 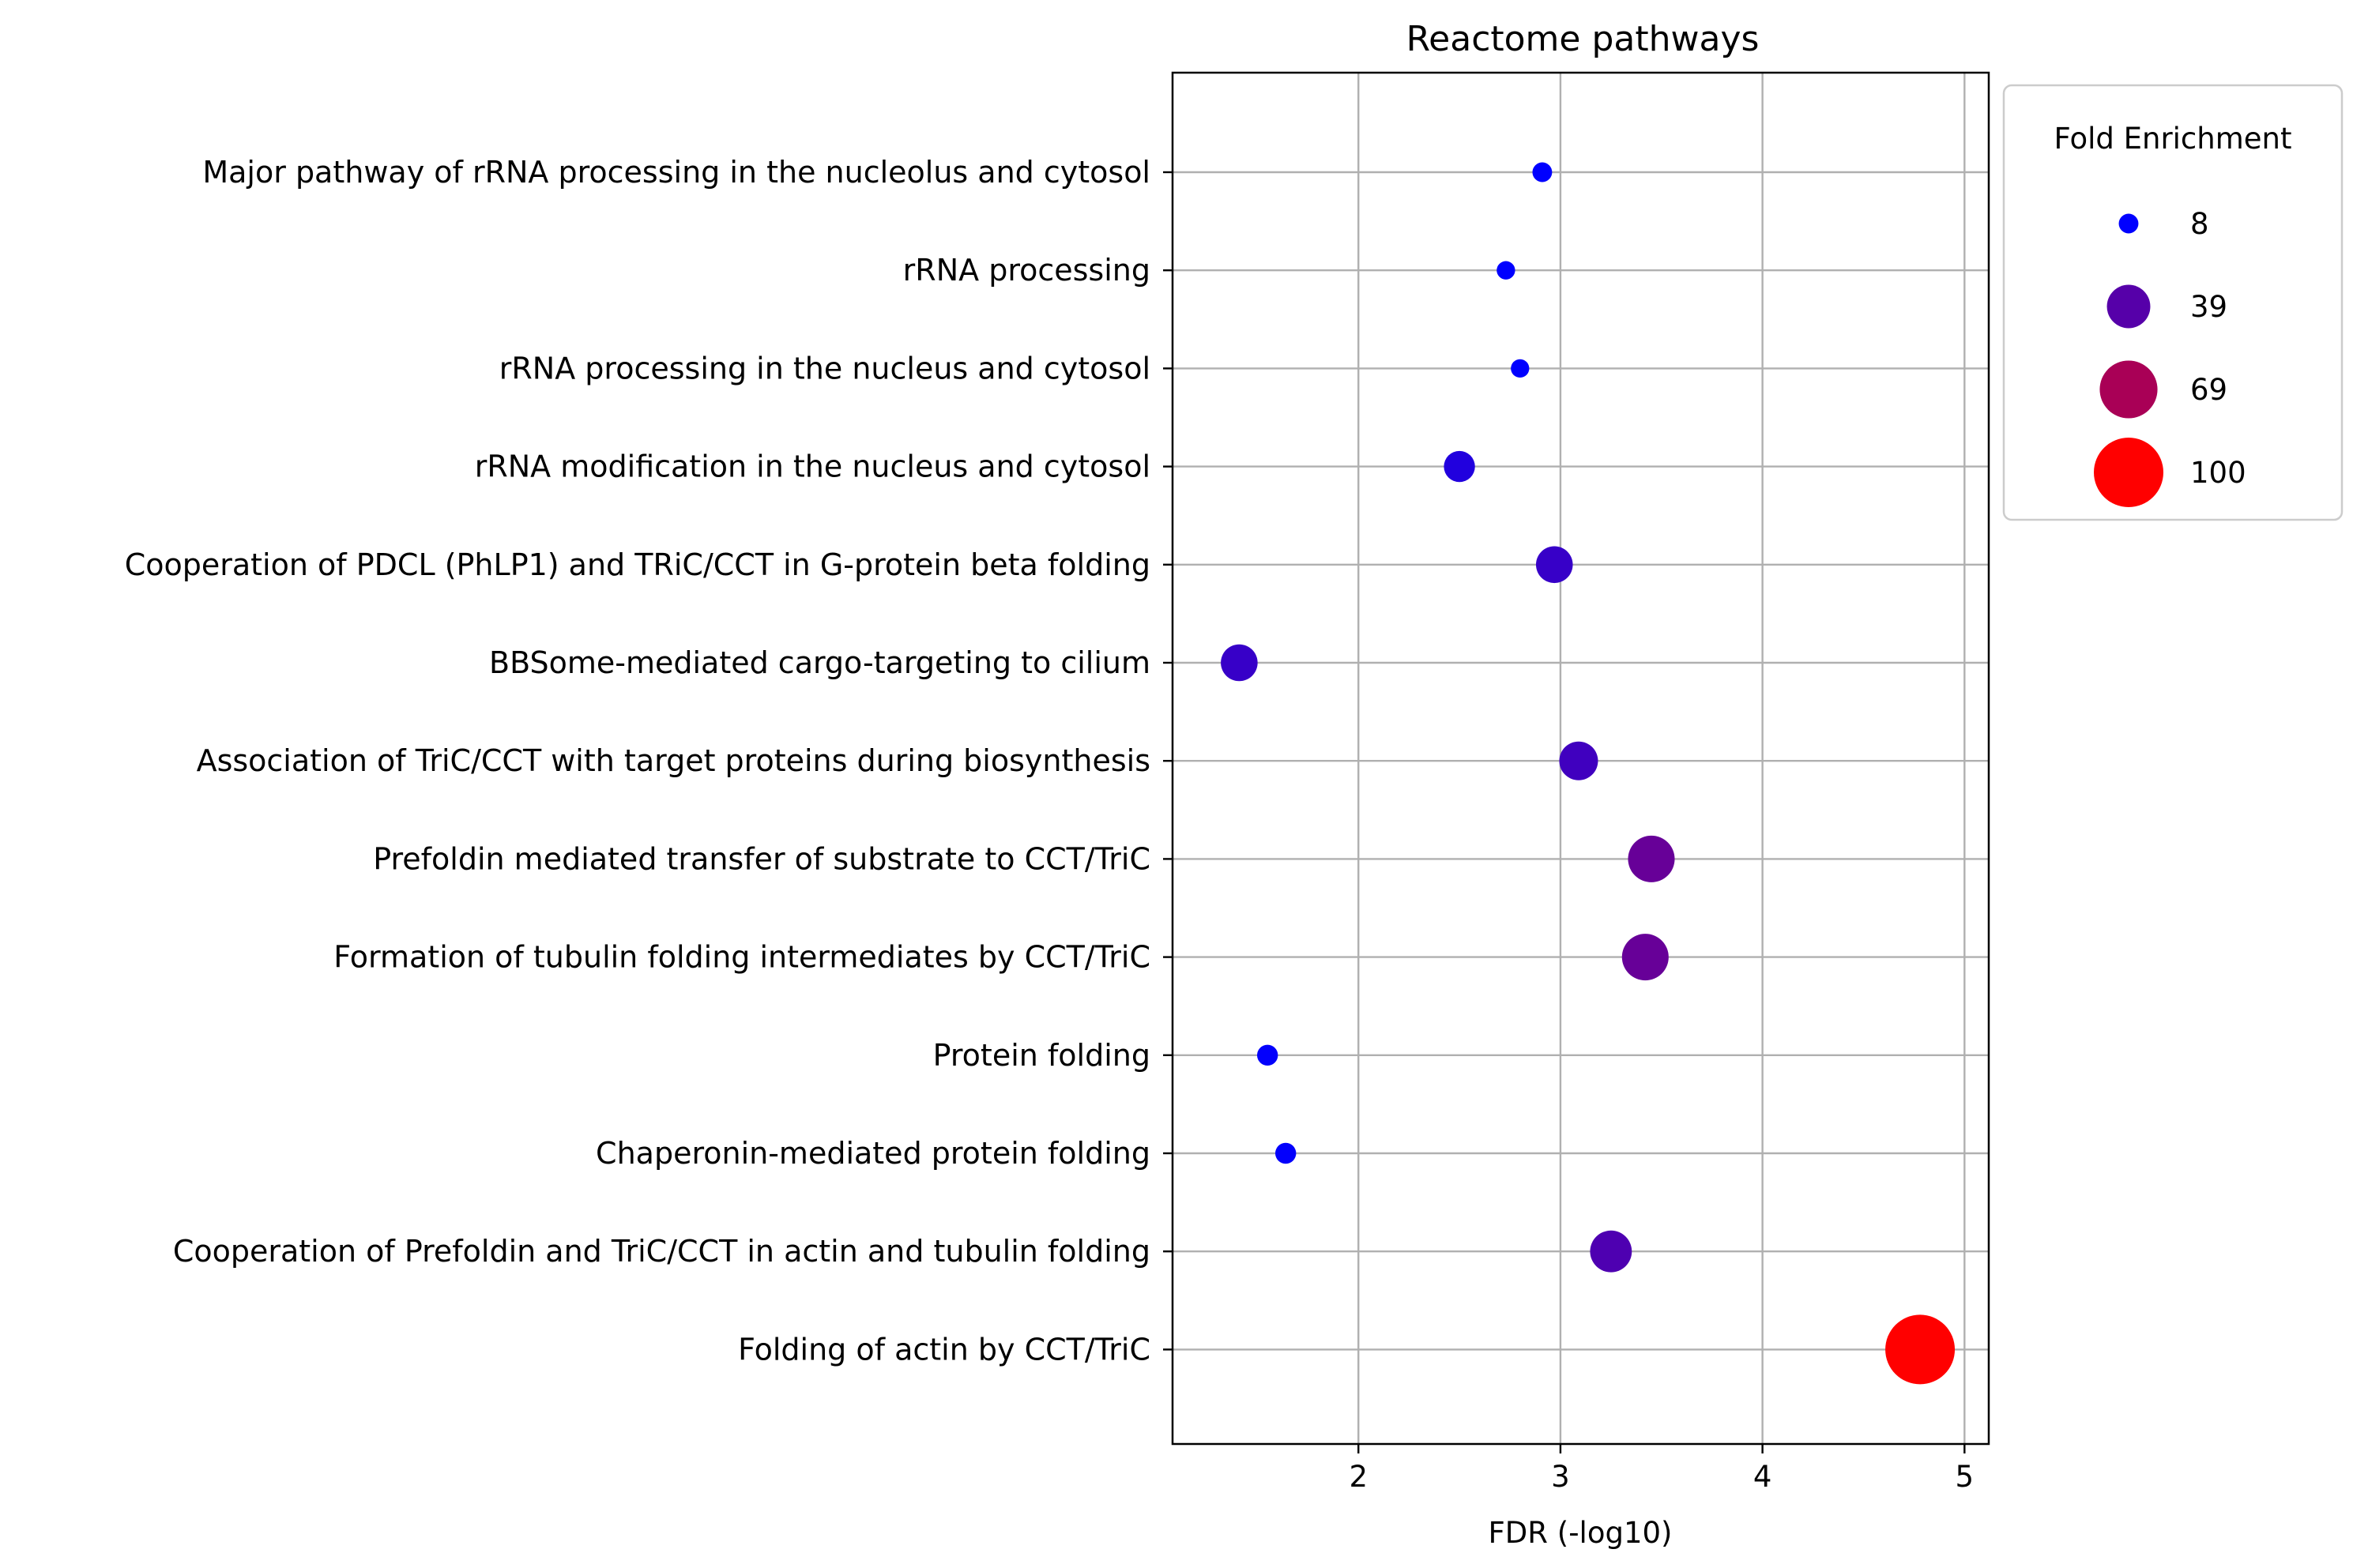 What do you see at coordinates (2172, 139) in the screenshot?
I see `legend-title: Fold Enrichment` at bounding box center [2172, 139].